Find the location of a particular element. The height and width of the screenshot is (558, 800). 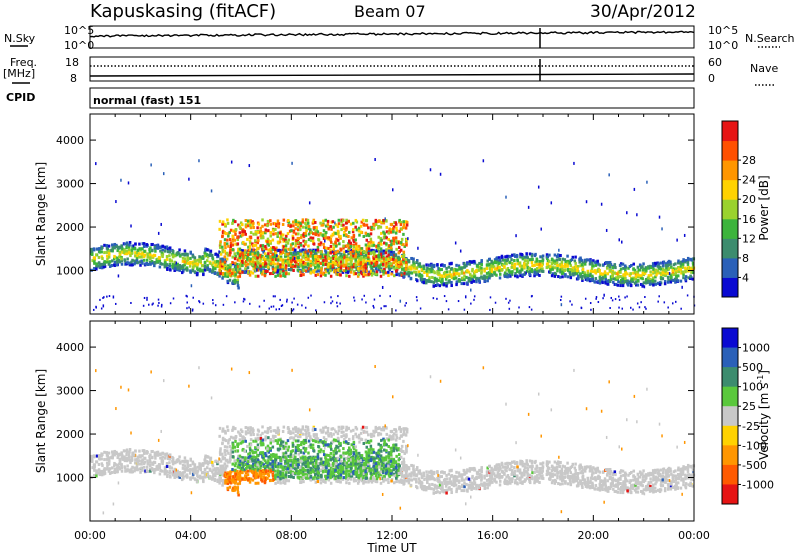

beam-title: Beam 07 is located at coordinates (390, 11).